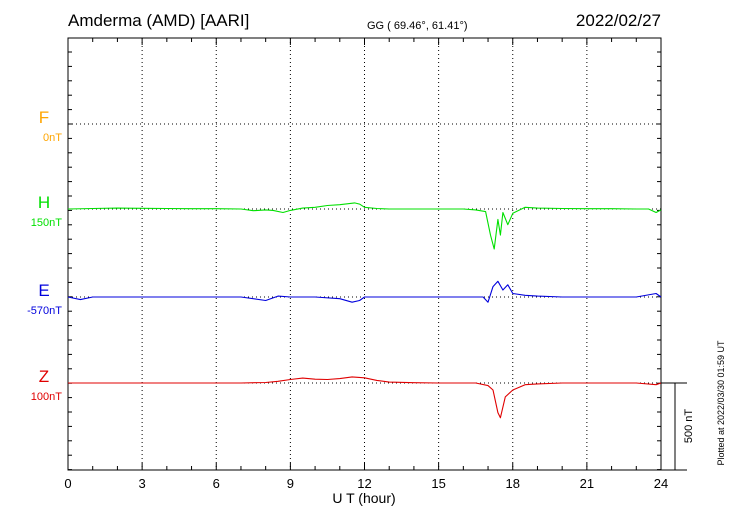  What do you see at coordinates (44, 117) in the screenshot?
I see `series-name-f: F` at bounding box center [44, 117].